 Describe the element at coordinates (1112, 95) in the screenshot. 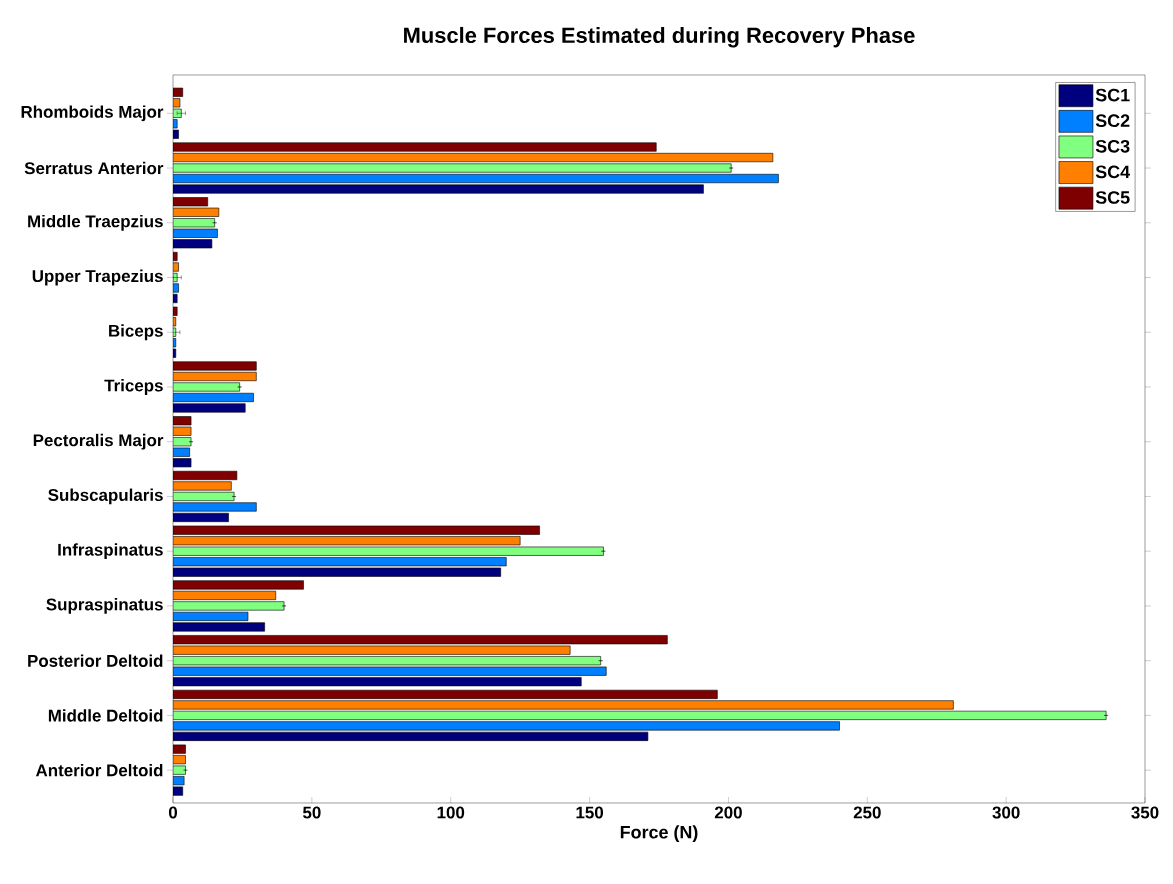

I see `legend-label: SC1` at that location.